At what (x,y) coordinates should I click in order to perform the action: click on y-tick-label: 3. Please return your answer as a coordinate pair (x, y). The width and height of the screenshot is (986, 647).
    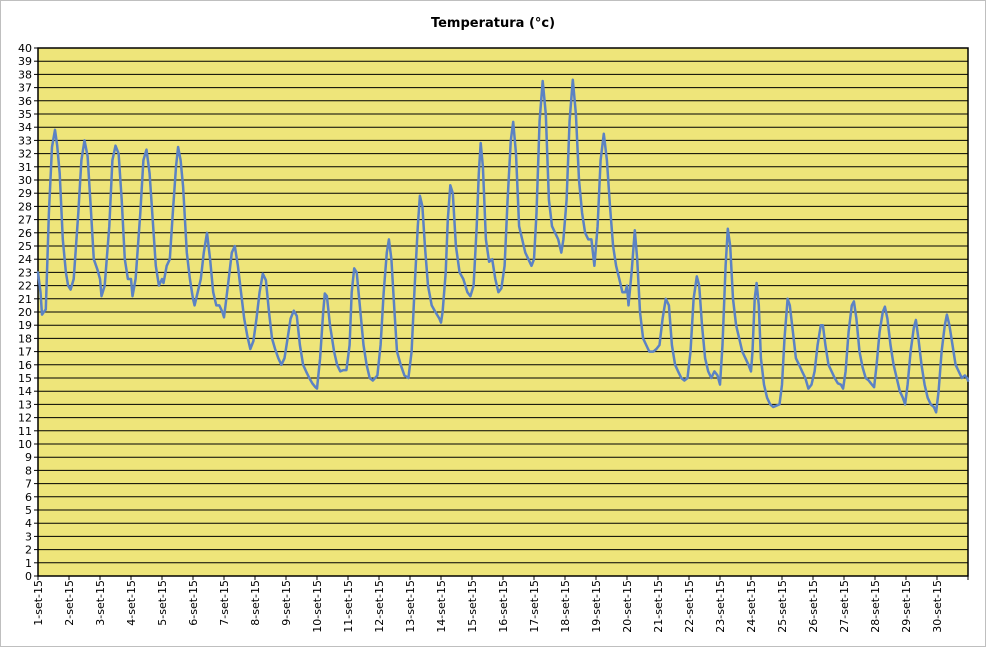
    Looking at the image, I should click on (28, 536).